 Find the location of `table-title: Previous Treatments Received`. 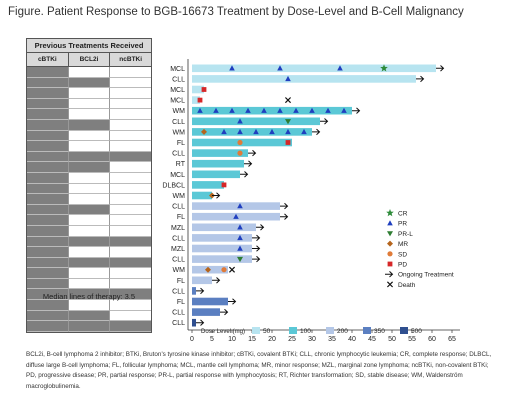

table-title: Previous Treatments Received is located at coordinates (89, 46).